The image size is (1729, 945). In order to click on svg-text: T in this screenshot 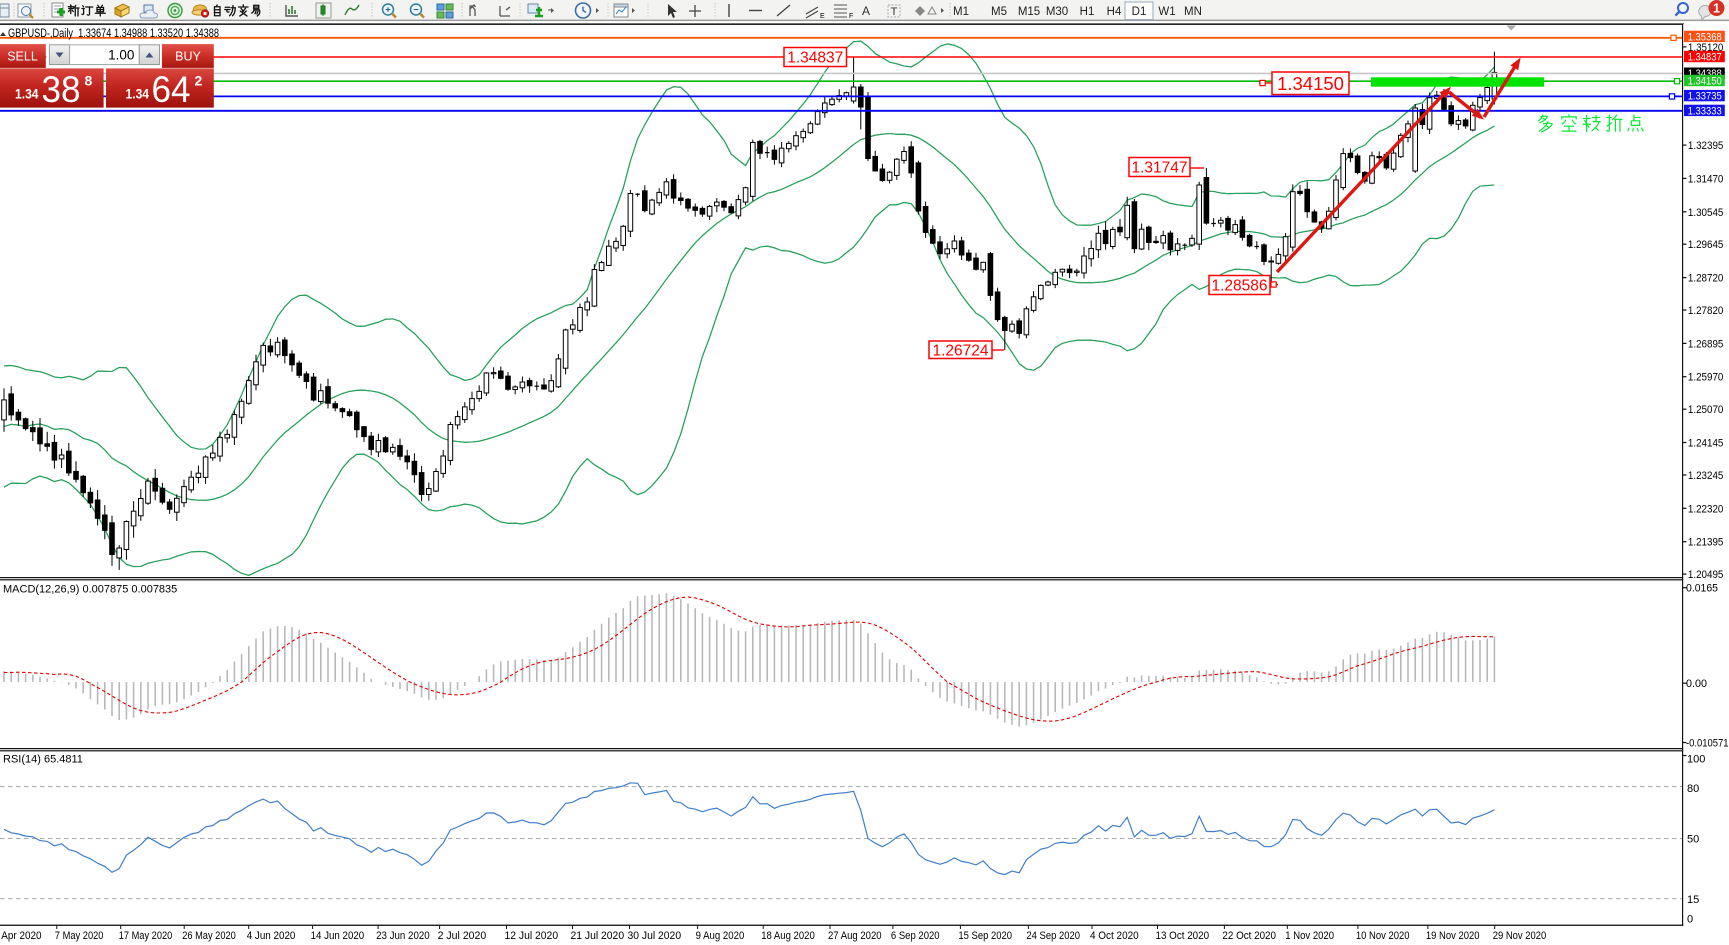, I will do `click(894, 12)`.